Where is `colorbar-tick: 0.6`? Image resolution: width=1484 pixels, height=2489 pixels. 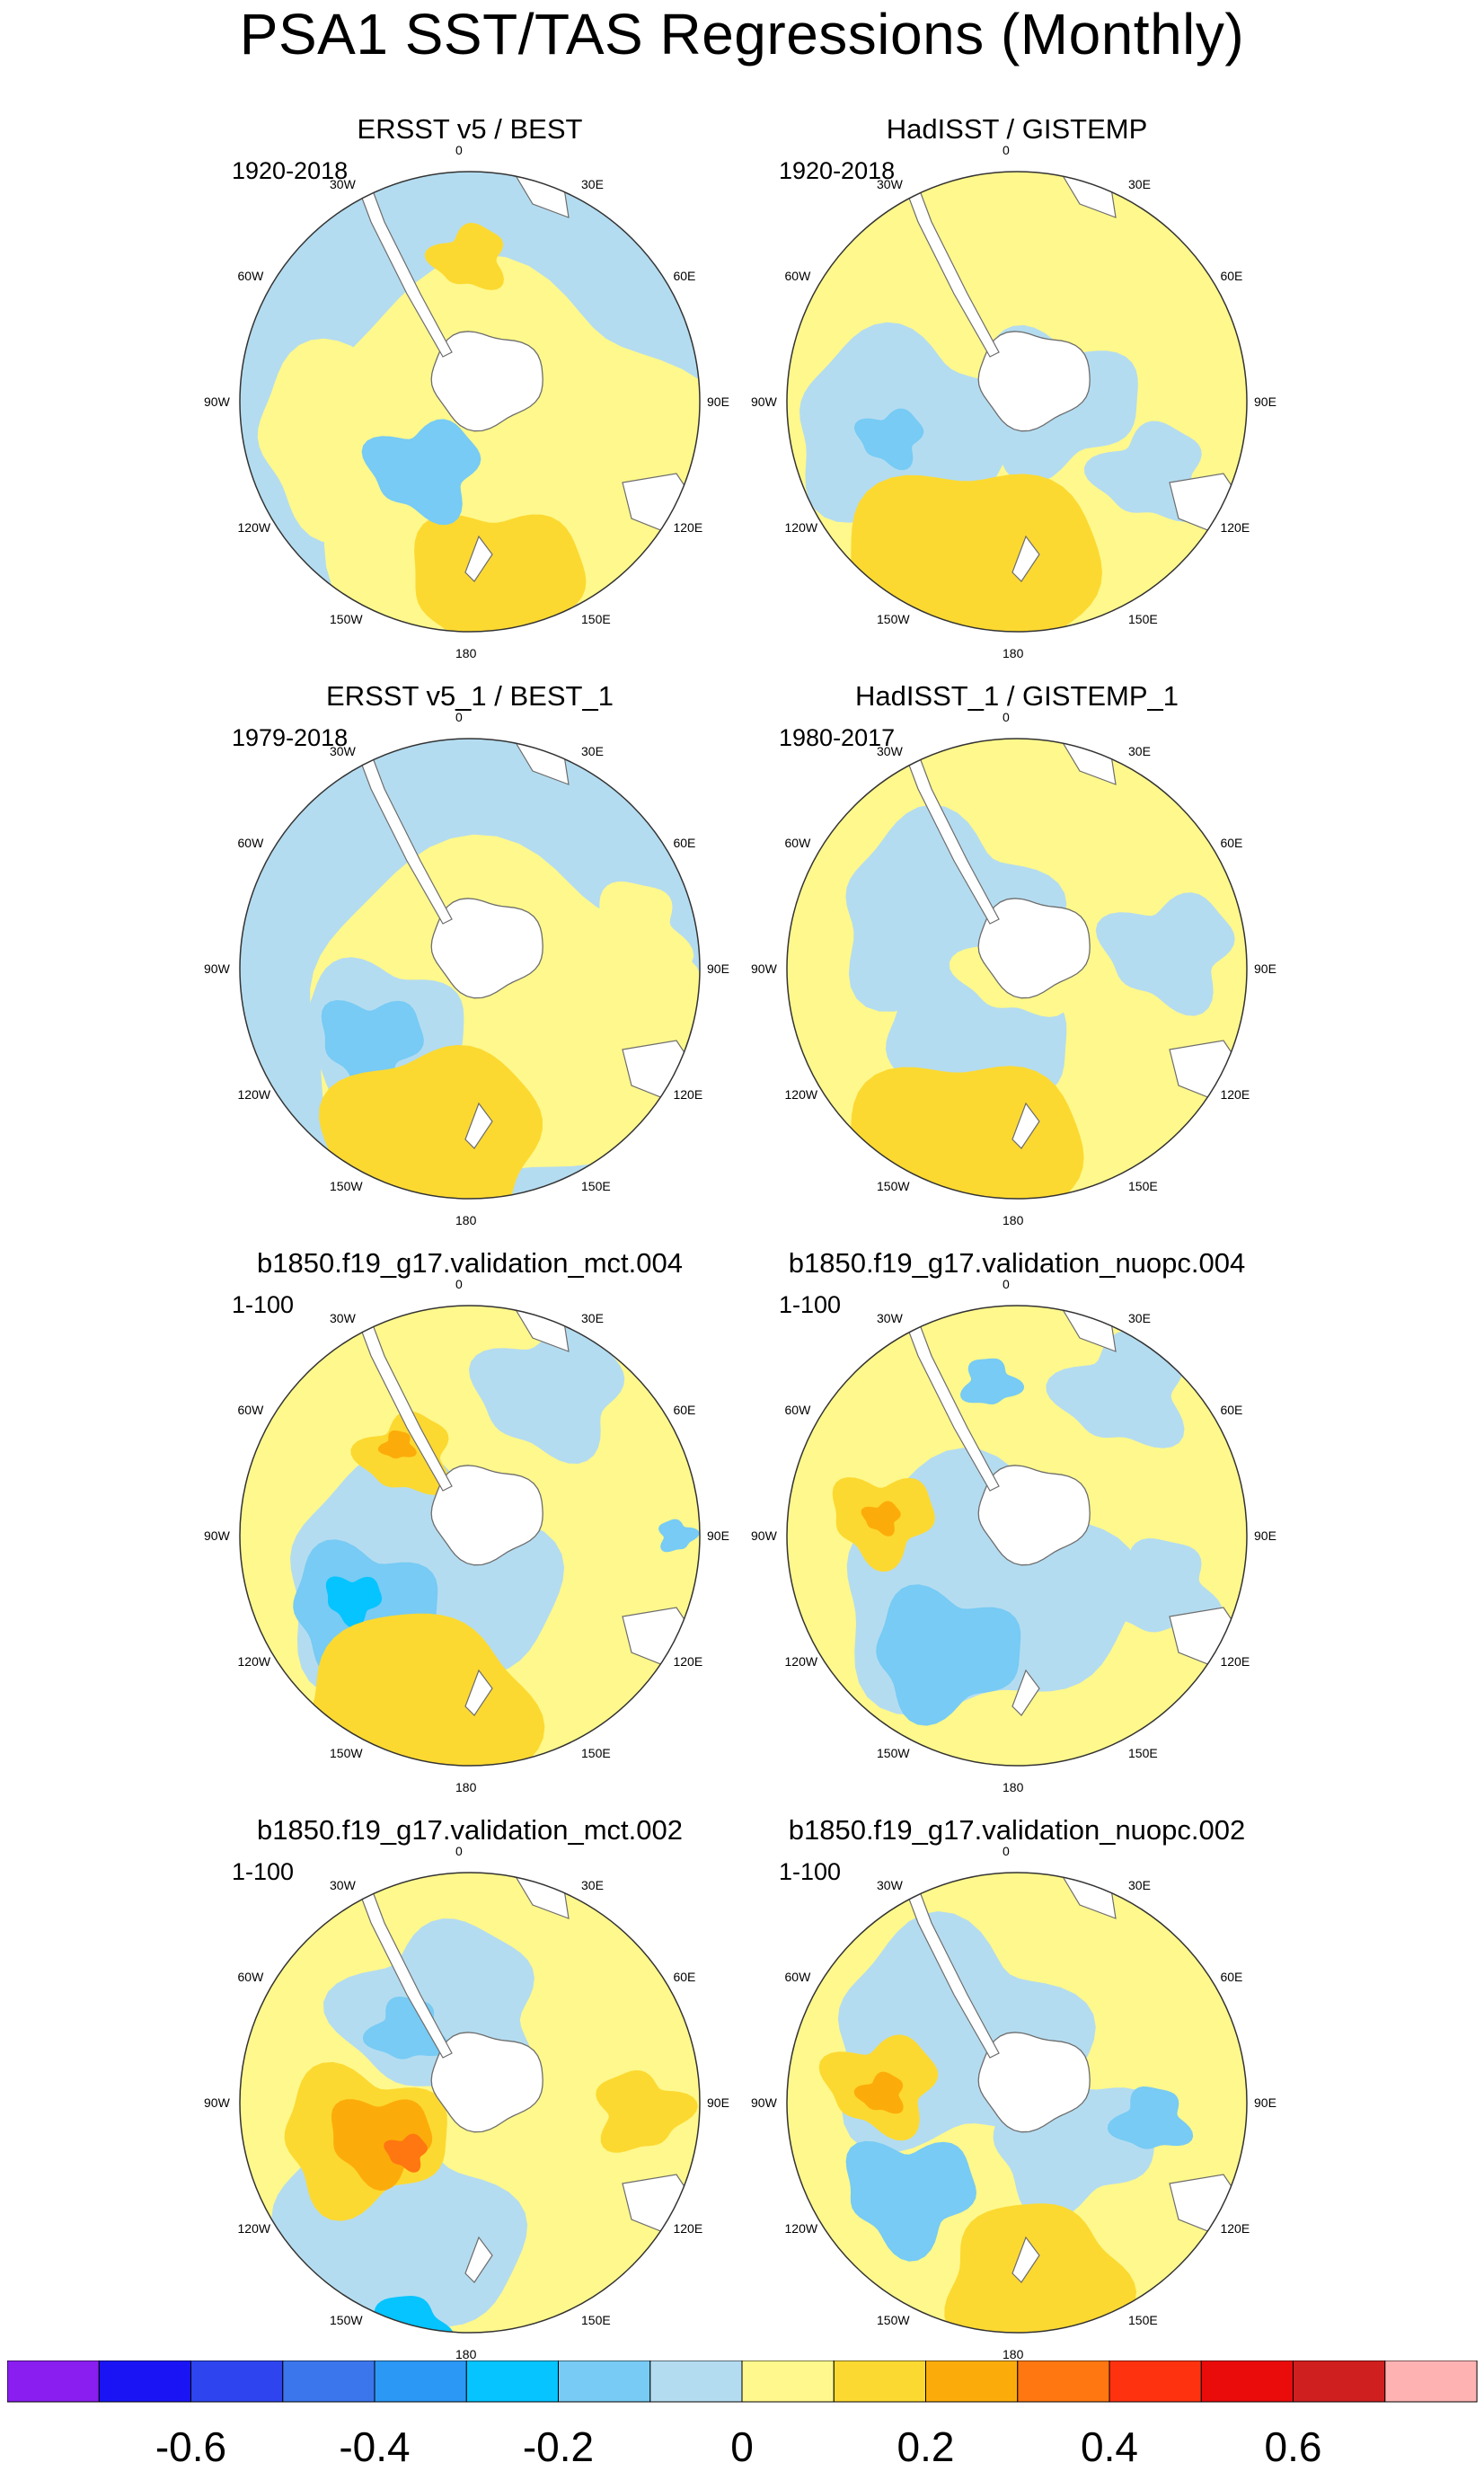 colorbar-tick: 0.6 is located at coordinates (1293, 2446).